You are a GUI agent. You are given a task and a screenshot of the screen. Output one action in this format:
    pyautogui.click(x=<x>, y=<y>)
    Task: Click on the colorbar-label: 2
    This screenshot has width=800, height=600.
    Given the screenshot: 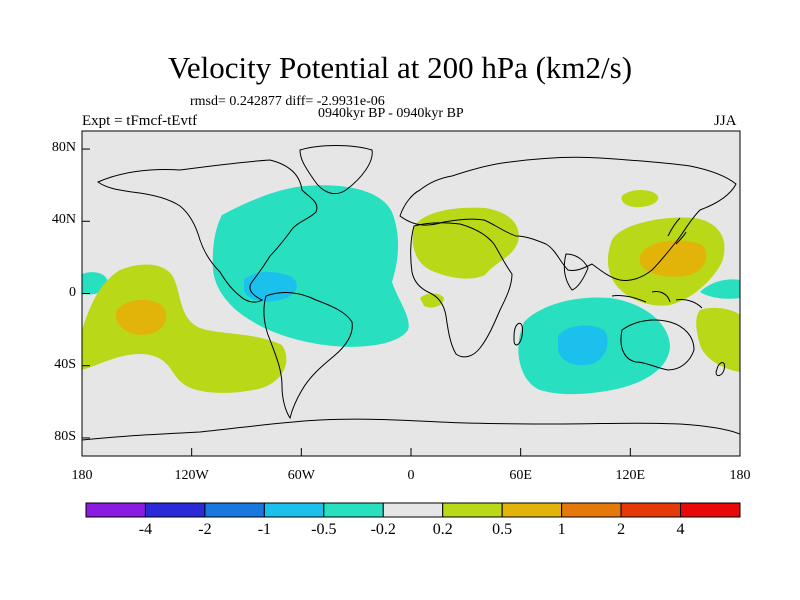 What is the action you would take?
    pyautogui.click(x=621, y=529)
    